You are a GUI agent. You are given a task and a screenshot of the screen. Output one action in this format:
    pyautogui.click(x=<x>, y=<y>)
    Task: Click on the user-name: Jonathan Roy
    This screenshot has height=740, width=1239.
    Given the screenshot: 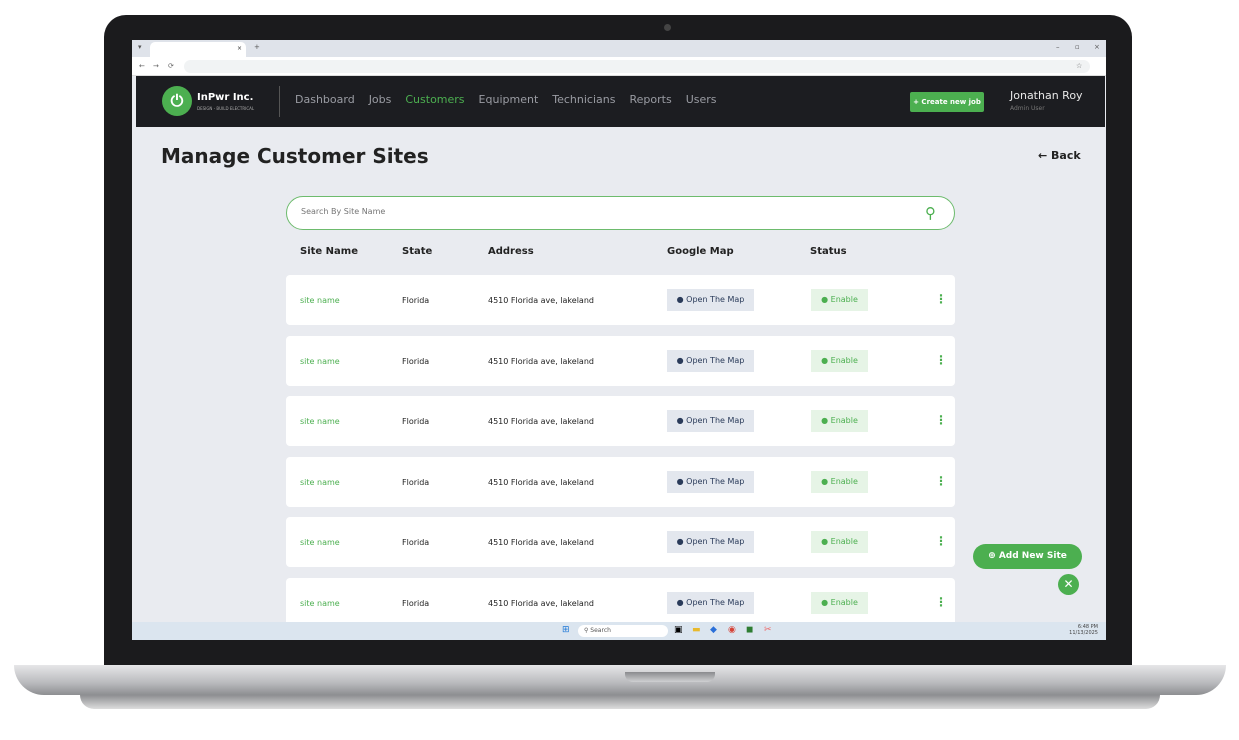 What is the action you would take?
    pyautogui.click(x=1046, y=95)
    